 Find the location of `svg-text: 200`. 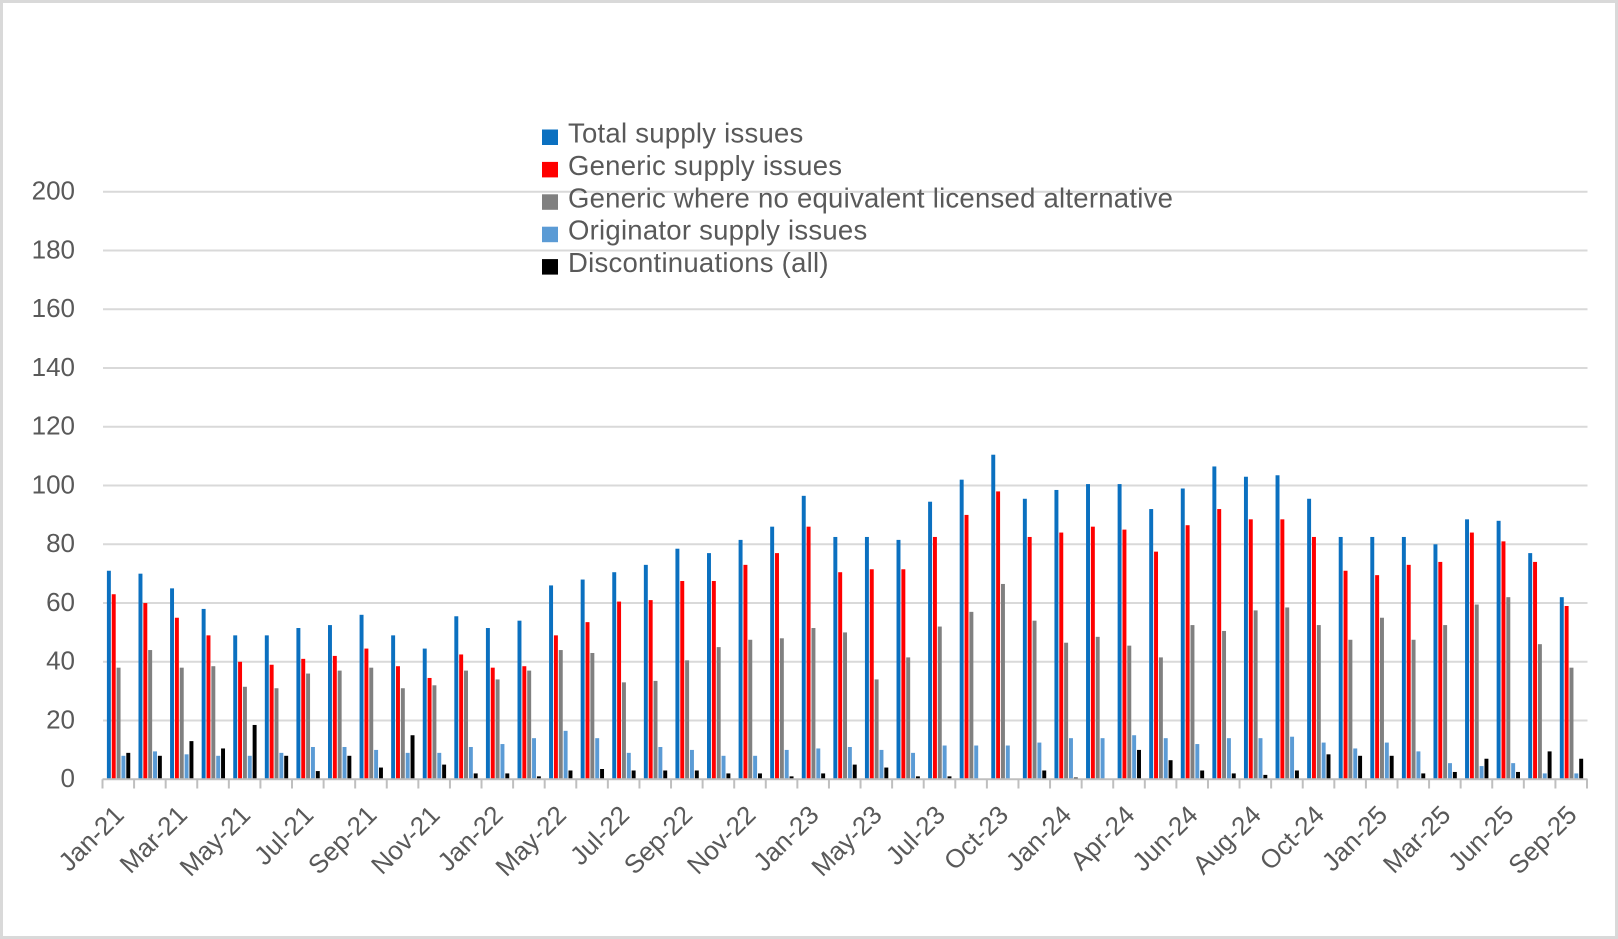

svg-text: 200 is located at coordinates (53, 191).